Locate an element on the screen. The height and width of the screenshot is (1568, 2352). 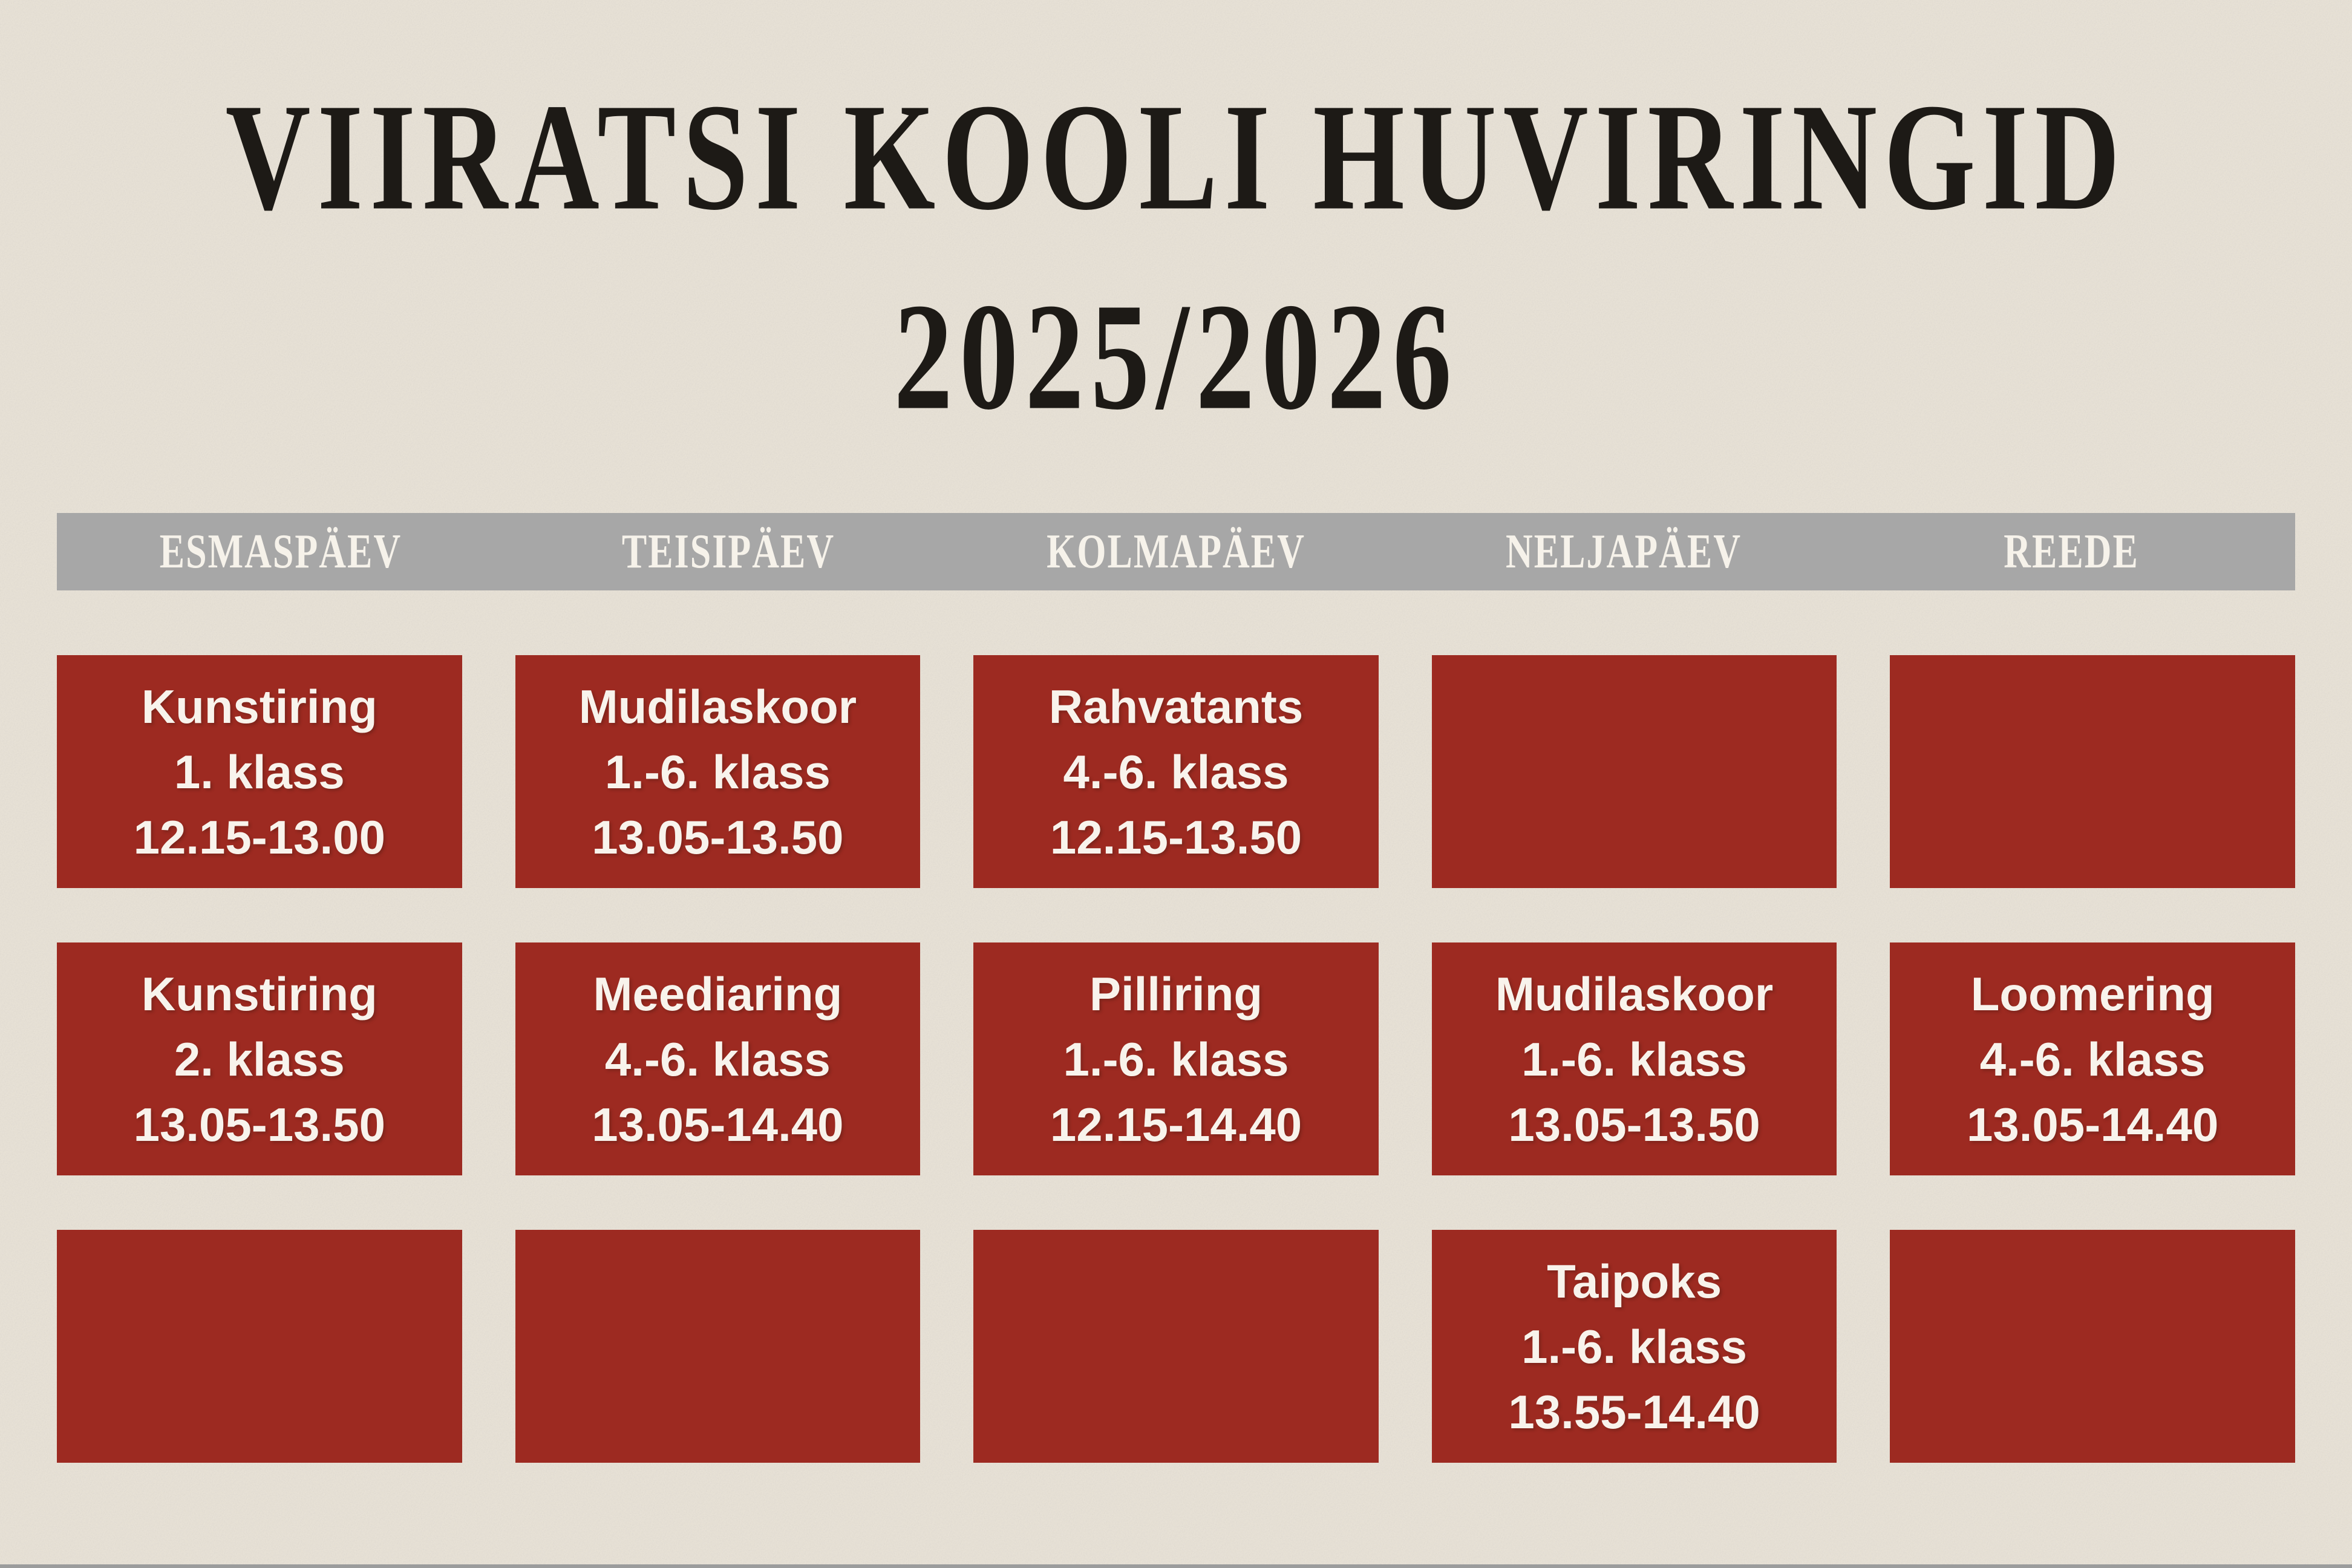
bottom-edge-line is located at coordinates (1176, 1566).